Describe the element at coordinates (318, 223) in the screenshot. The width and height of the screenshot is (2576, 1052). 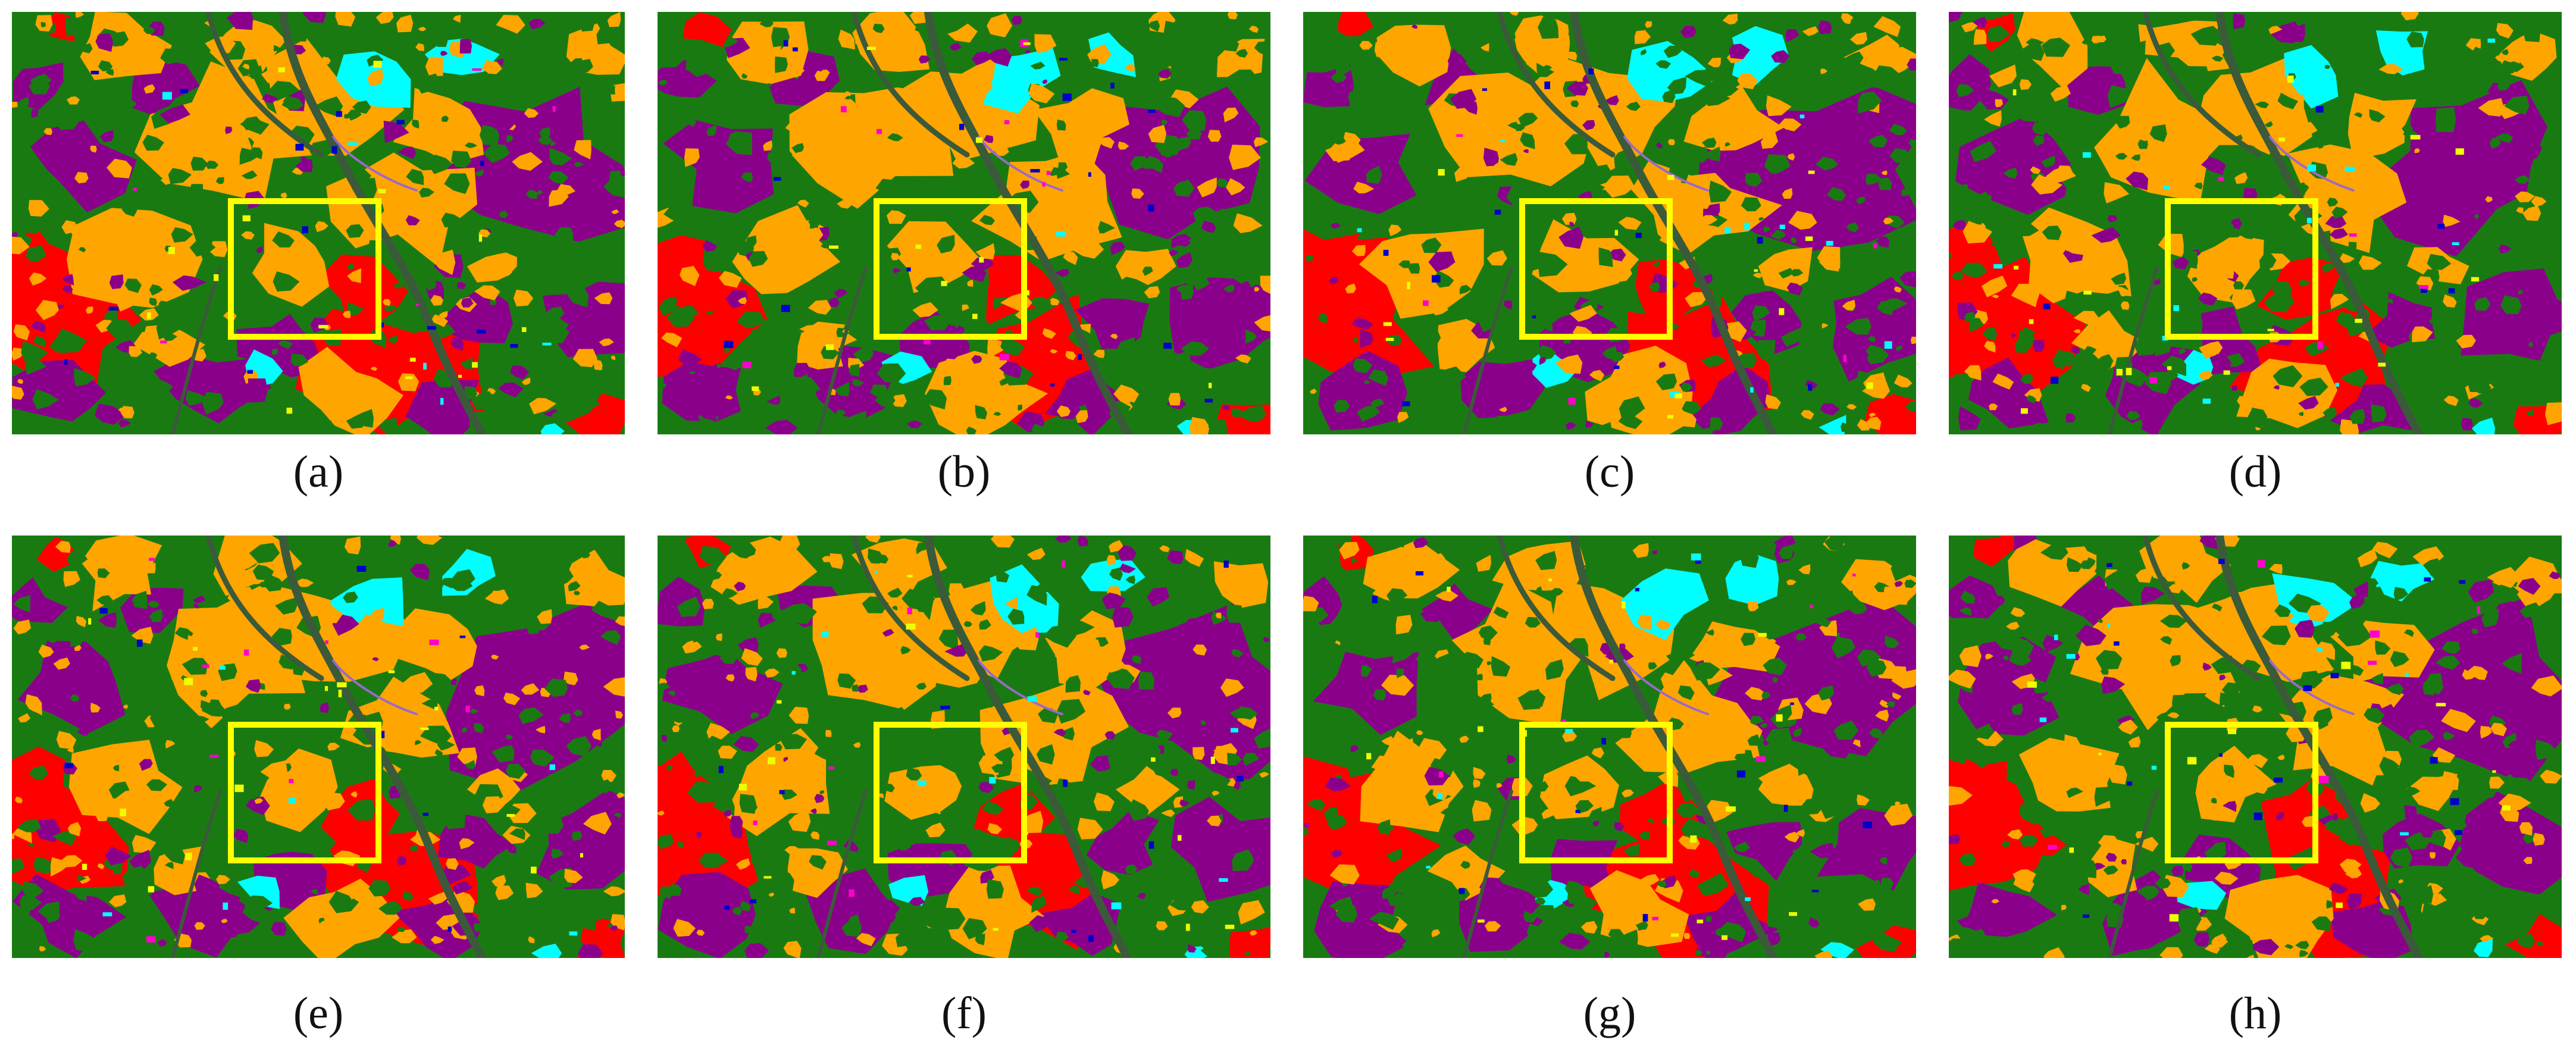
I see `parcel-speckle` at that location.